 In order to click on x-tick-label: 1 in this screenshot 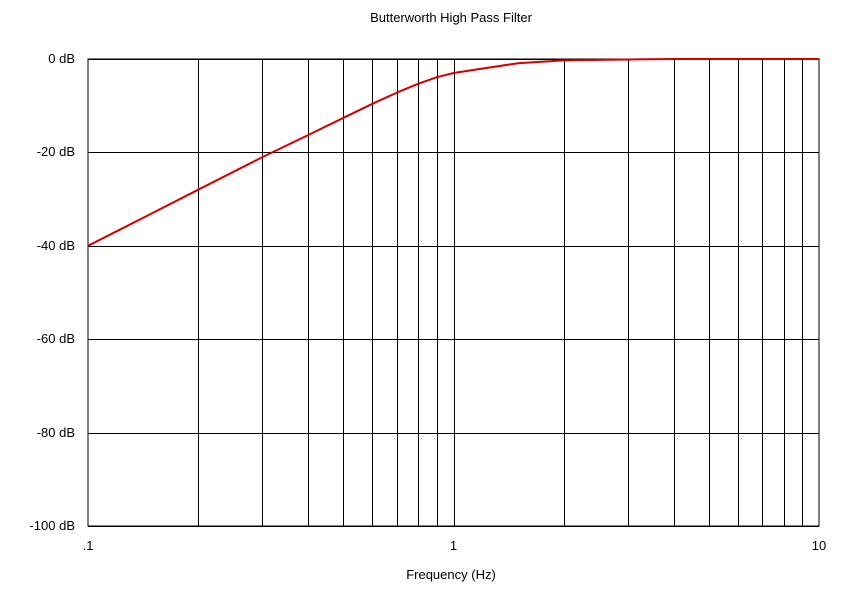, I will do `click(453, 545)`.